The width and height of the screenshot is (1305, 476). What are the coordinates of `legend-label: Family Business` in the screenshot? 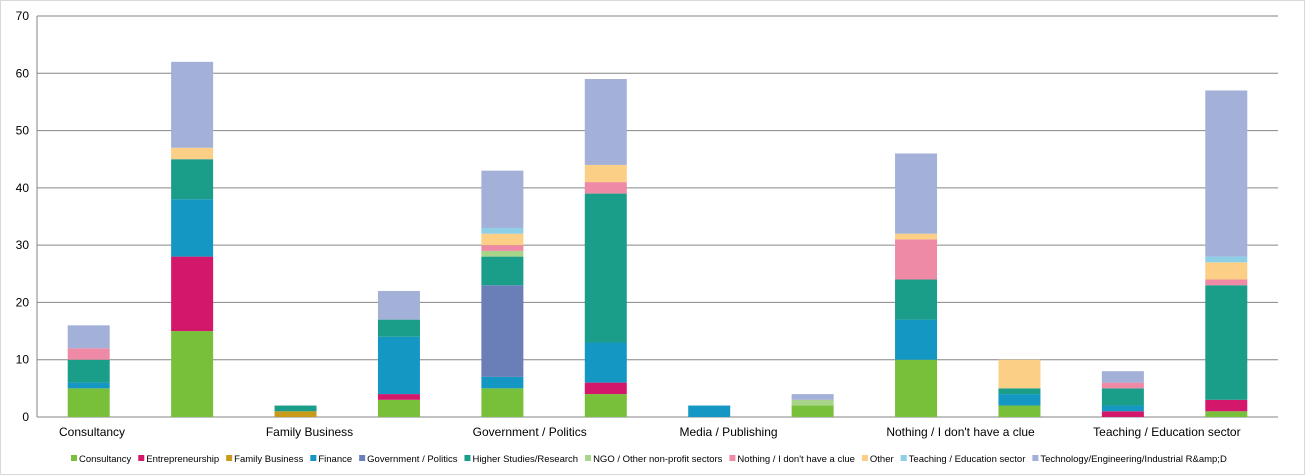 It's located at (268, 459).